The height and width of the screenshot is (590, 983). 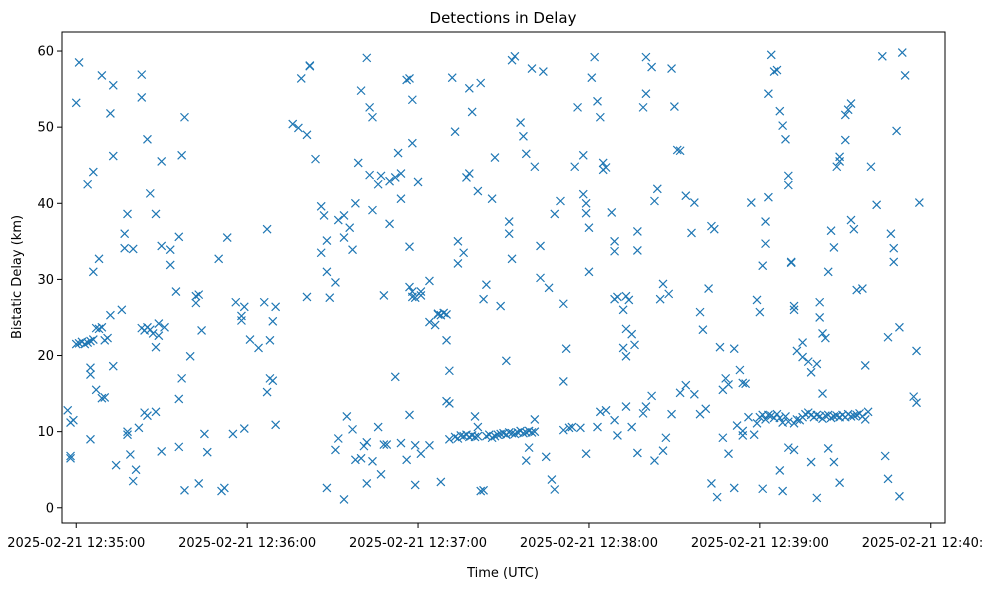 I want to click on x-tick-label: 2025-02-21 12:37:00, so click(x=418, y=543).